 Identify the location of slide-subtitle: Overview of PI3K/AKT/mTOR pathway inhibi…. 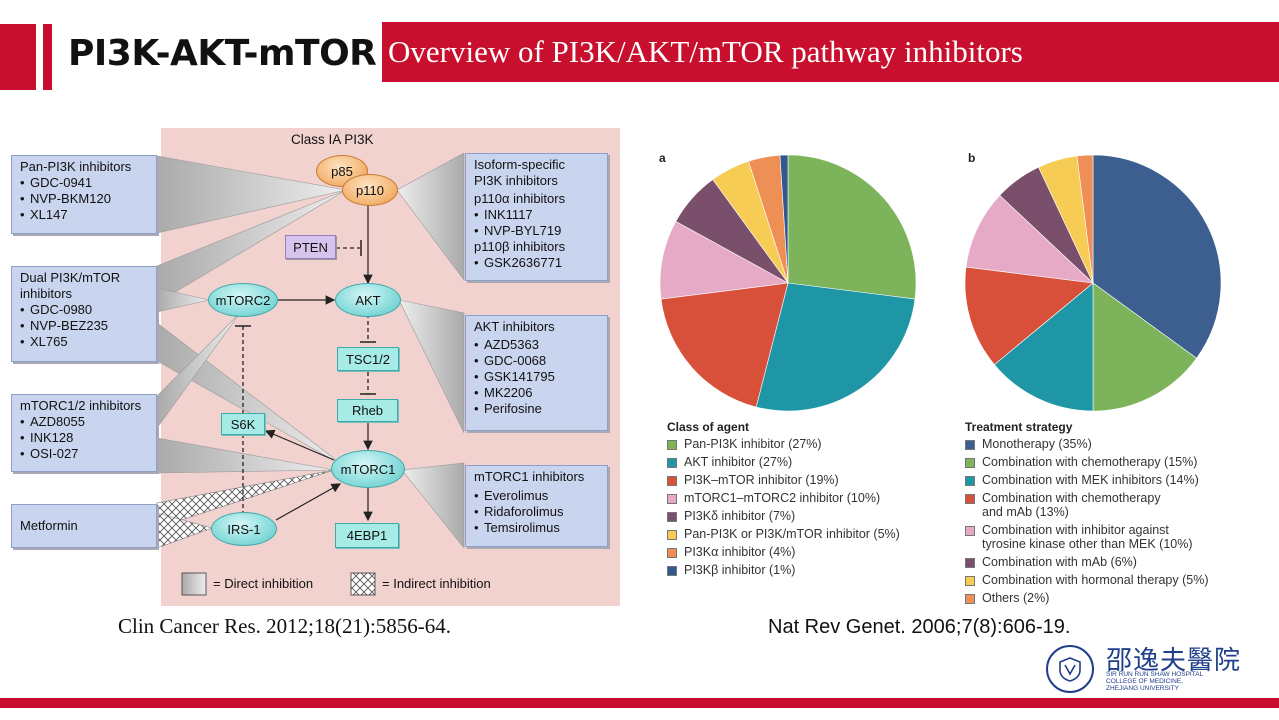
(705, 51).